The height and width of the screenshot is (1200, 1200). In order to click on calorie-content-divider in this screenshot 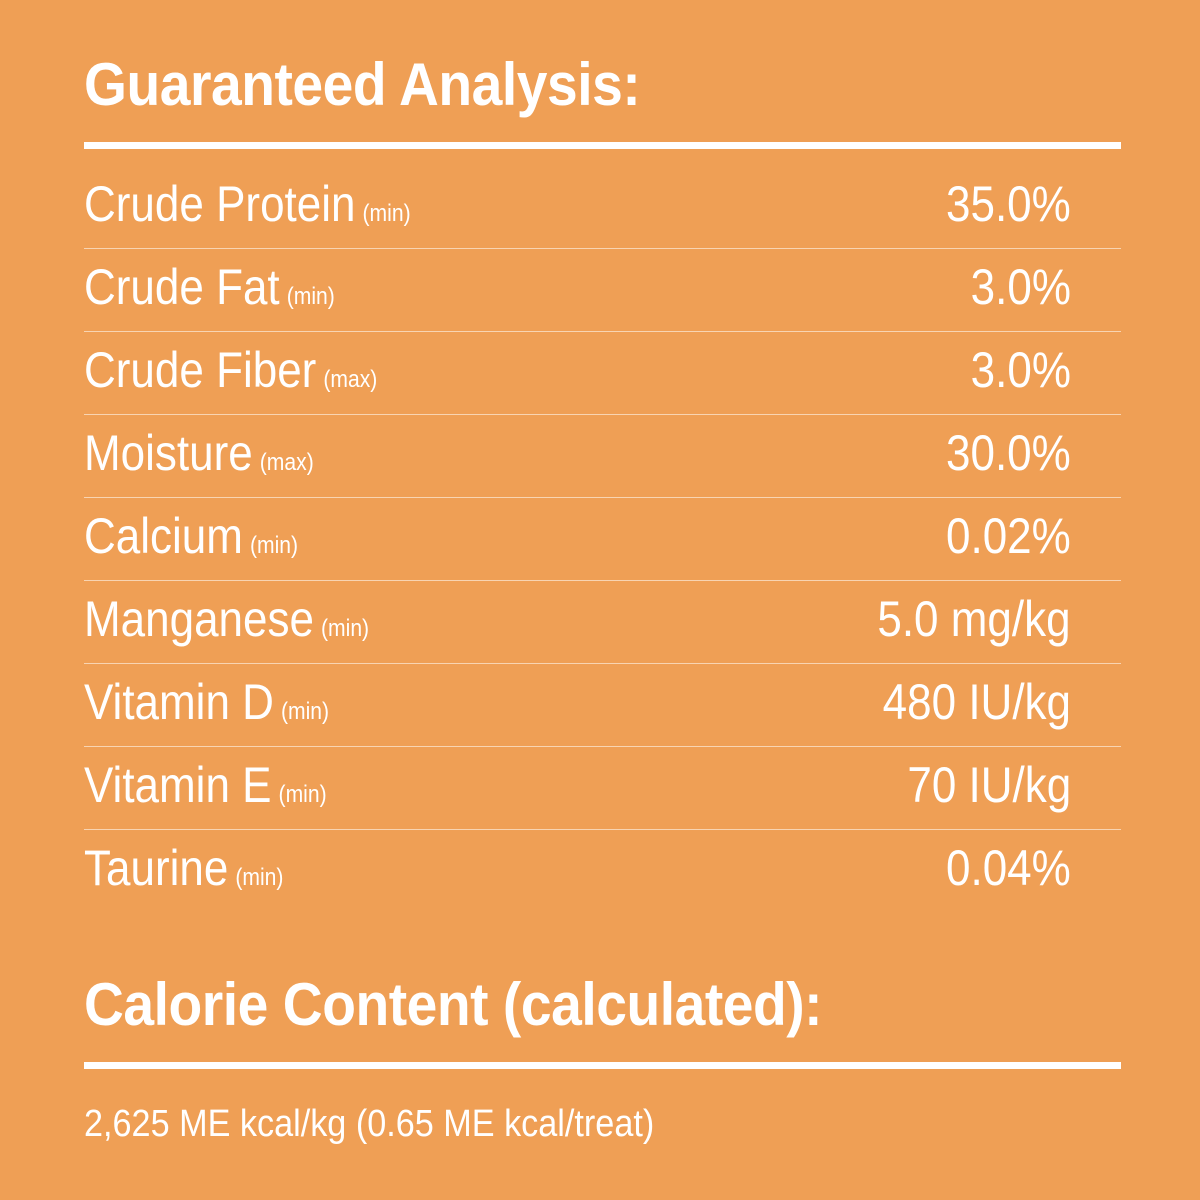, I will do `click(602, 1065)`.